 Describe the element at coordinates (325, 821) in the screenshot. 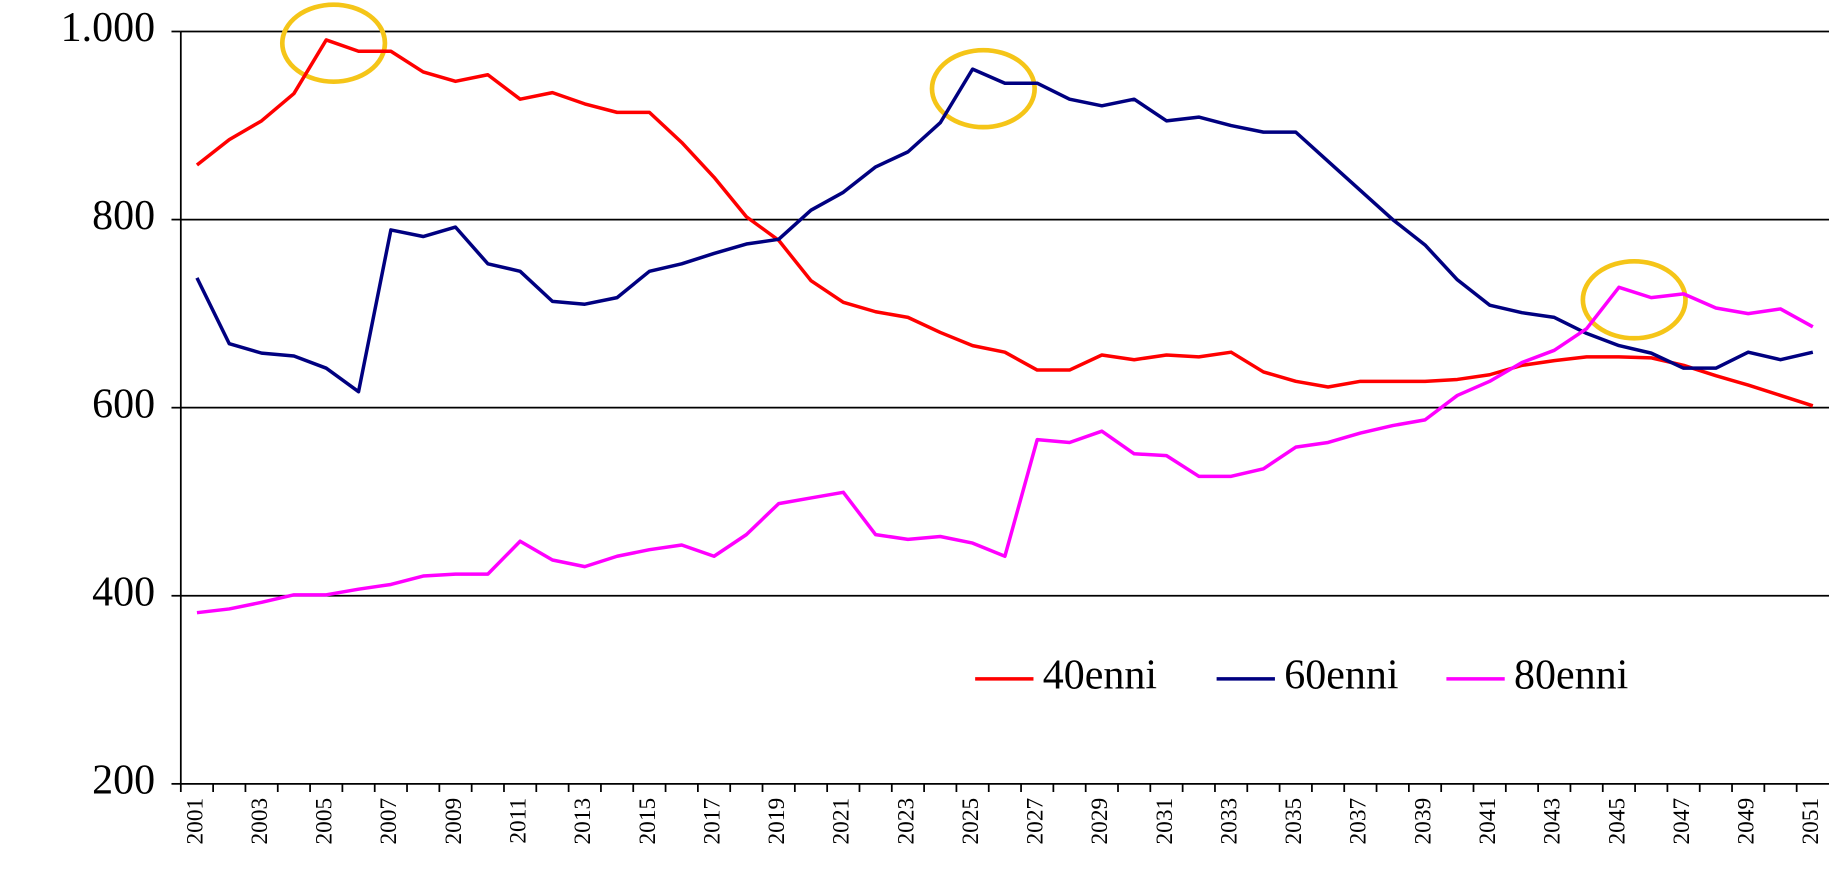

I see `x-tick-label: 2005` at that location.